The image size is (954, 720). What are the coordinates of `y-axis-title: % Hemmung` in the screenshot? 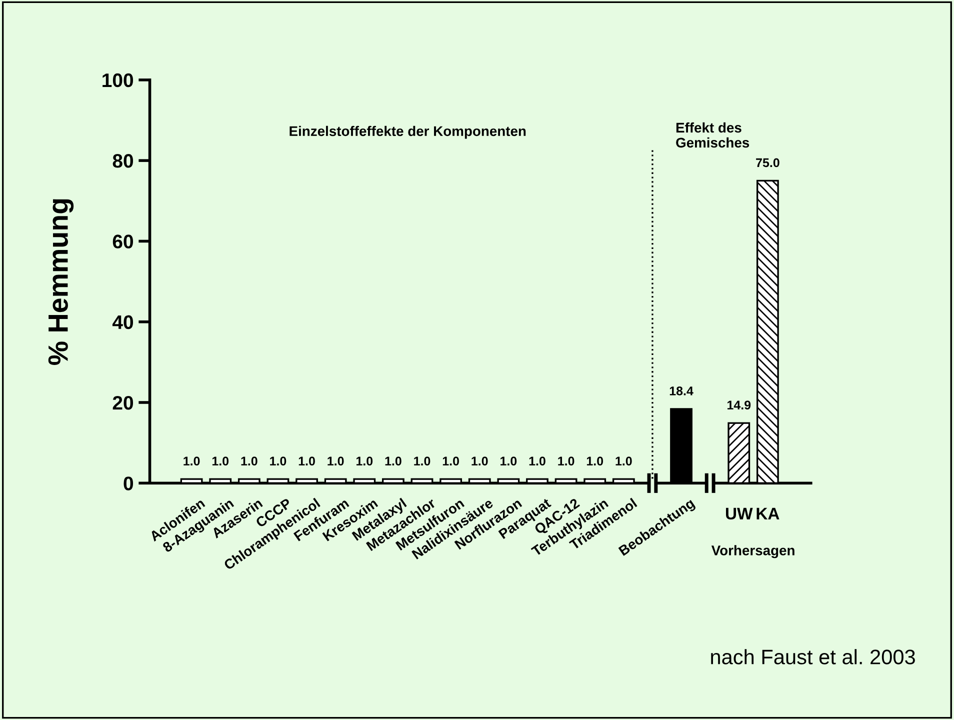 It's located at (61, 282).